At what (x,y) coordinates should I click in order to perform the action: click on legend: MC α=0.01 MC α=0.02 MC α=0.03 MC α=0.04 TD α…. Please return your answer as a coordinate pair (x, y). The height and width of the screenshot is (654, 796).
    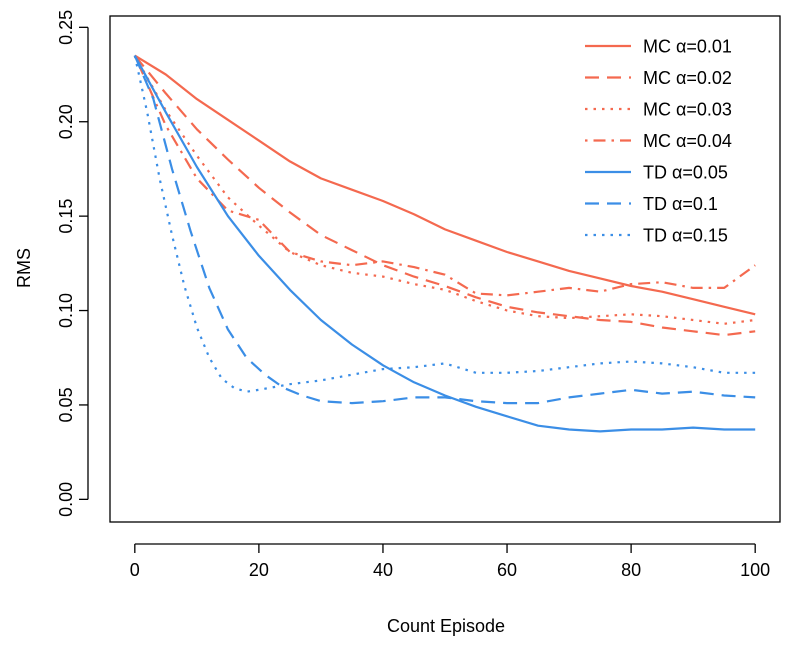
    Looking at the image, I should click on (658, 141).